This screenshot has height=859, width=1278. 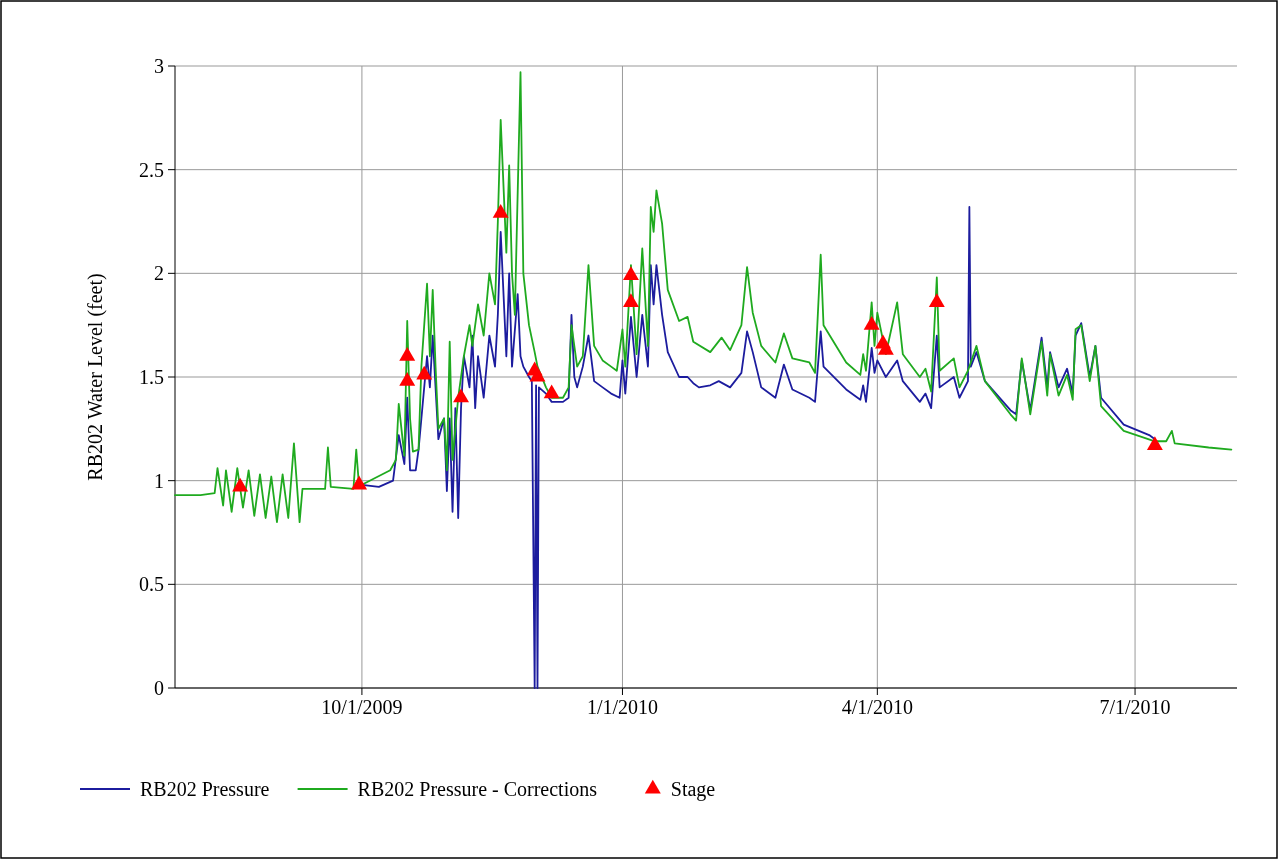 What do you see at coordinates (159, 688) in the screenshot?
I see `y-tick-label: 0` at bounding box center [159, 688].